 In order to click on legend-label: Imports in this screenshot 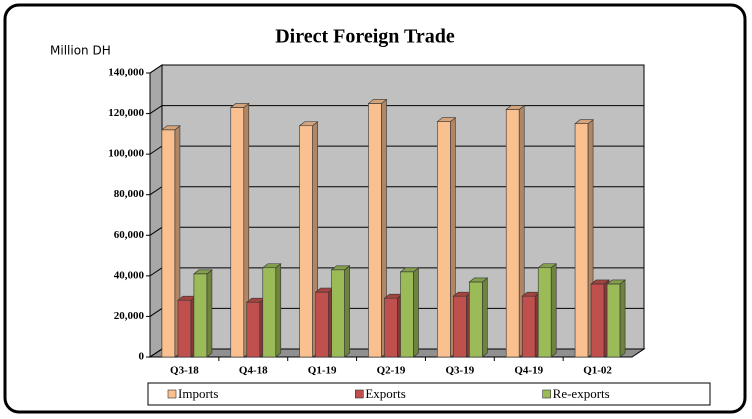, I will do `click(198, 393)`.